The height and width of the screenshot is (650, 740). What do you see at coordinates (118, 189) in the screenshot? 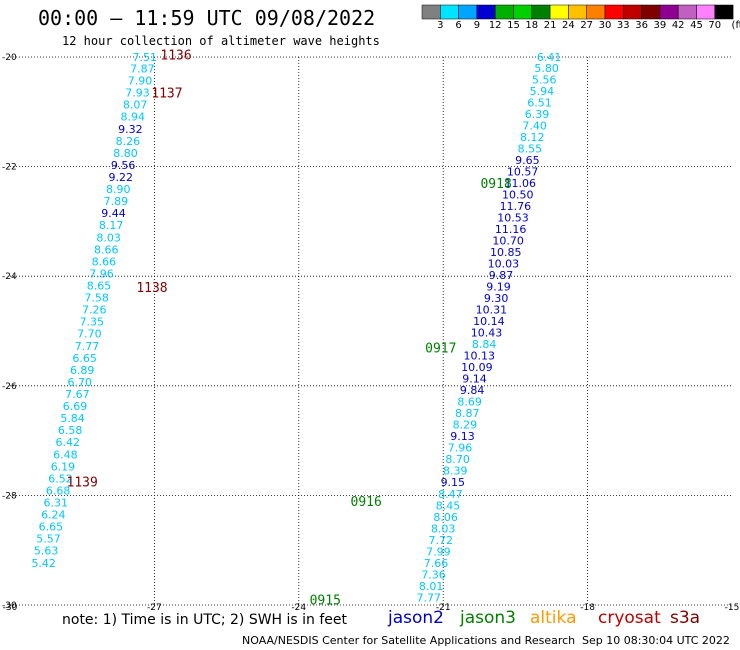
I see `wave-height-value: 8.90` at bounding box center [118, 189].